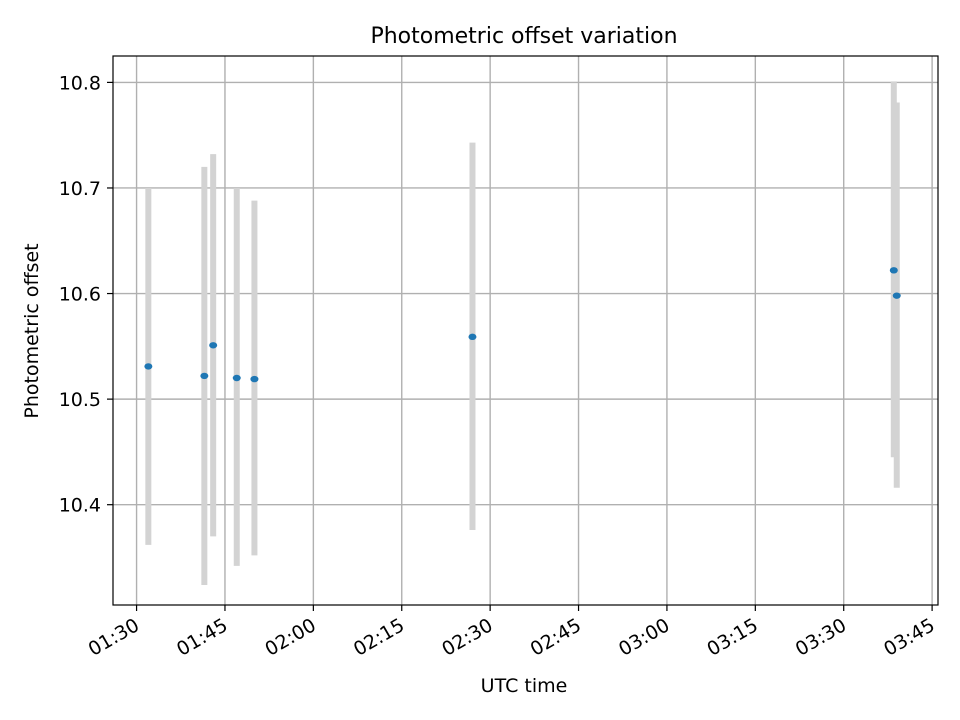 The width and height of the screenshot is (960, 720). Describe the element at coordinates (80, 295) in the screenshot. I see `y-tick-label: 10.6` at that location.